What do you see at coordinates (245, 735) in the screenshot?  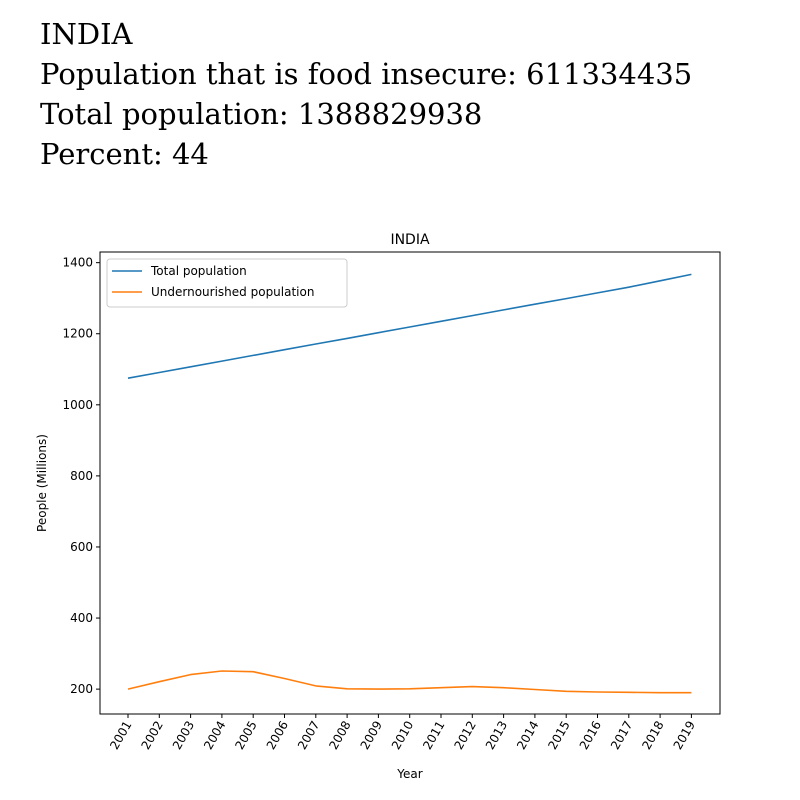 I see `x-tick-label: 2005` at bounding box center [245, 735].